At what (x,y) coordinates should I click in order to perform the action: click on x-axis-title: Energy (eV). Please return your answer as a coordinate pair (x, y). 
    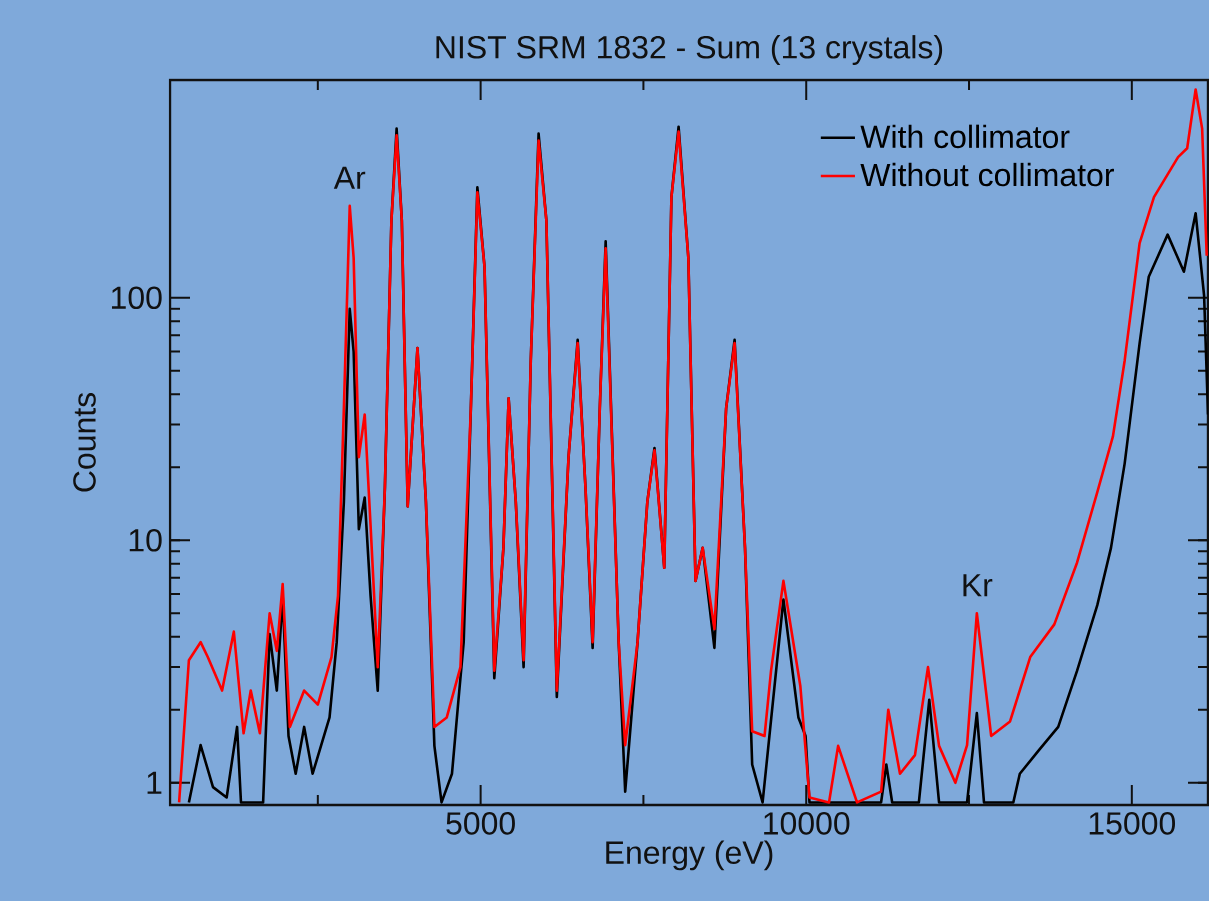
    Looking at the image, I should click on (689, 855).